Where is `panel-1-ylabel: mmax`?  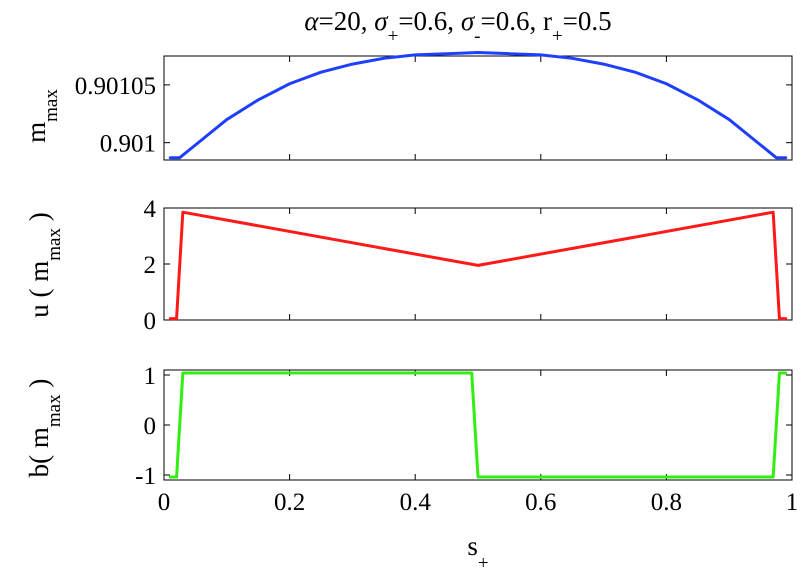 panel-1-ylabel: mmax is located at coordinates (41, 116).